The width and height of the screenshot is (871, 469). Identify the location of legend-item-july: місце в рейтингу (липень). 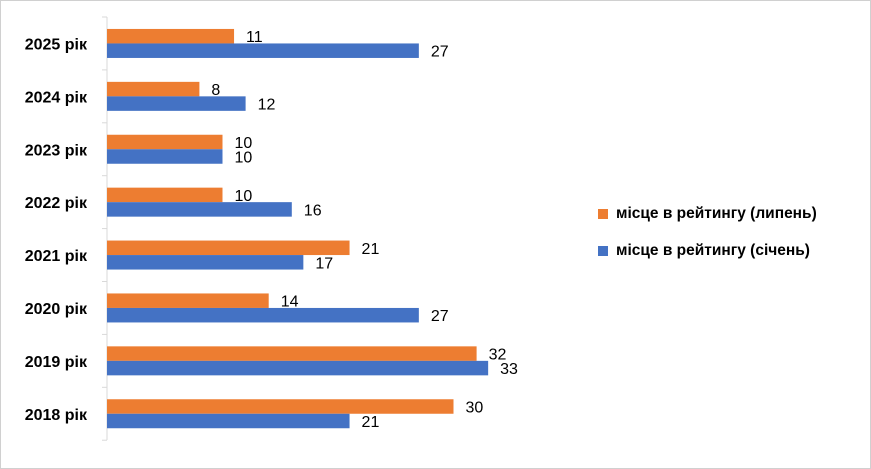
(707, 214).